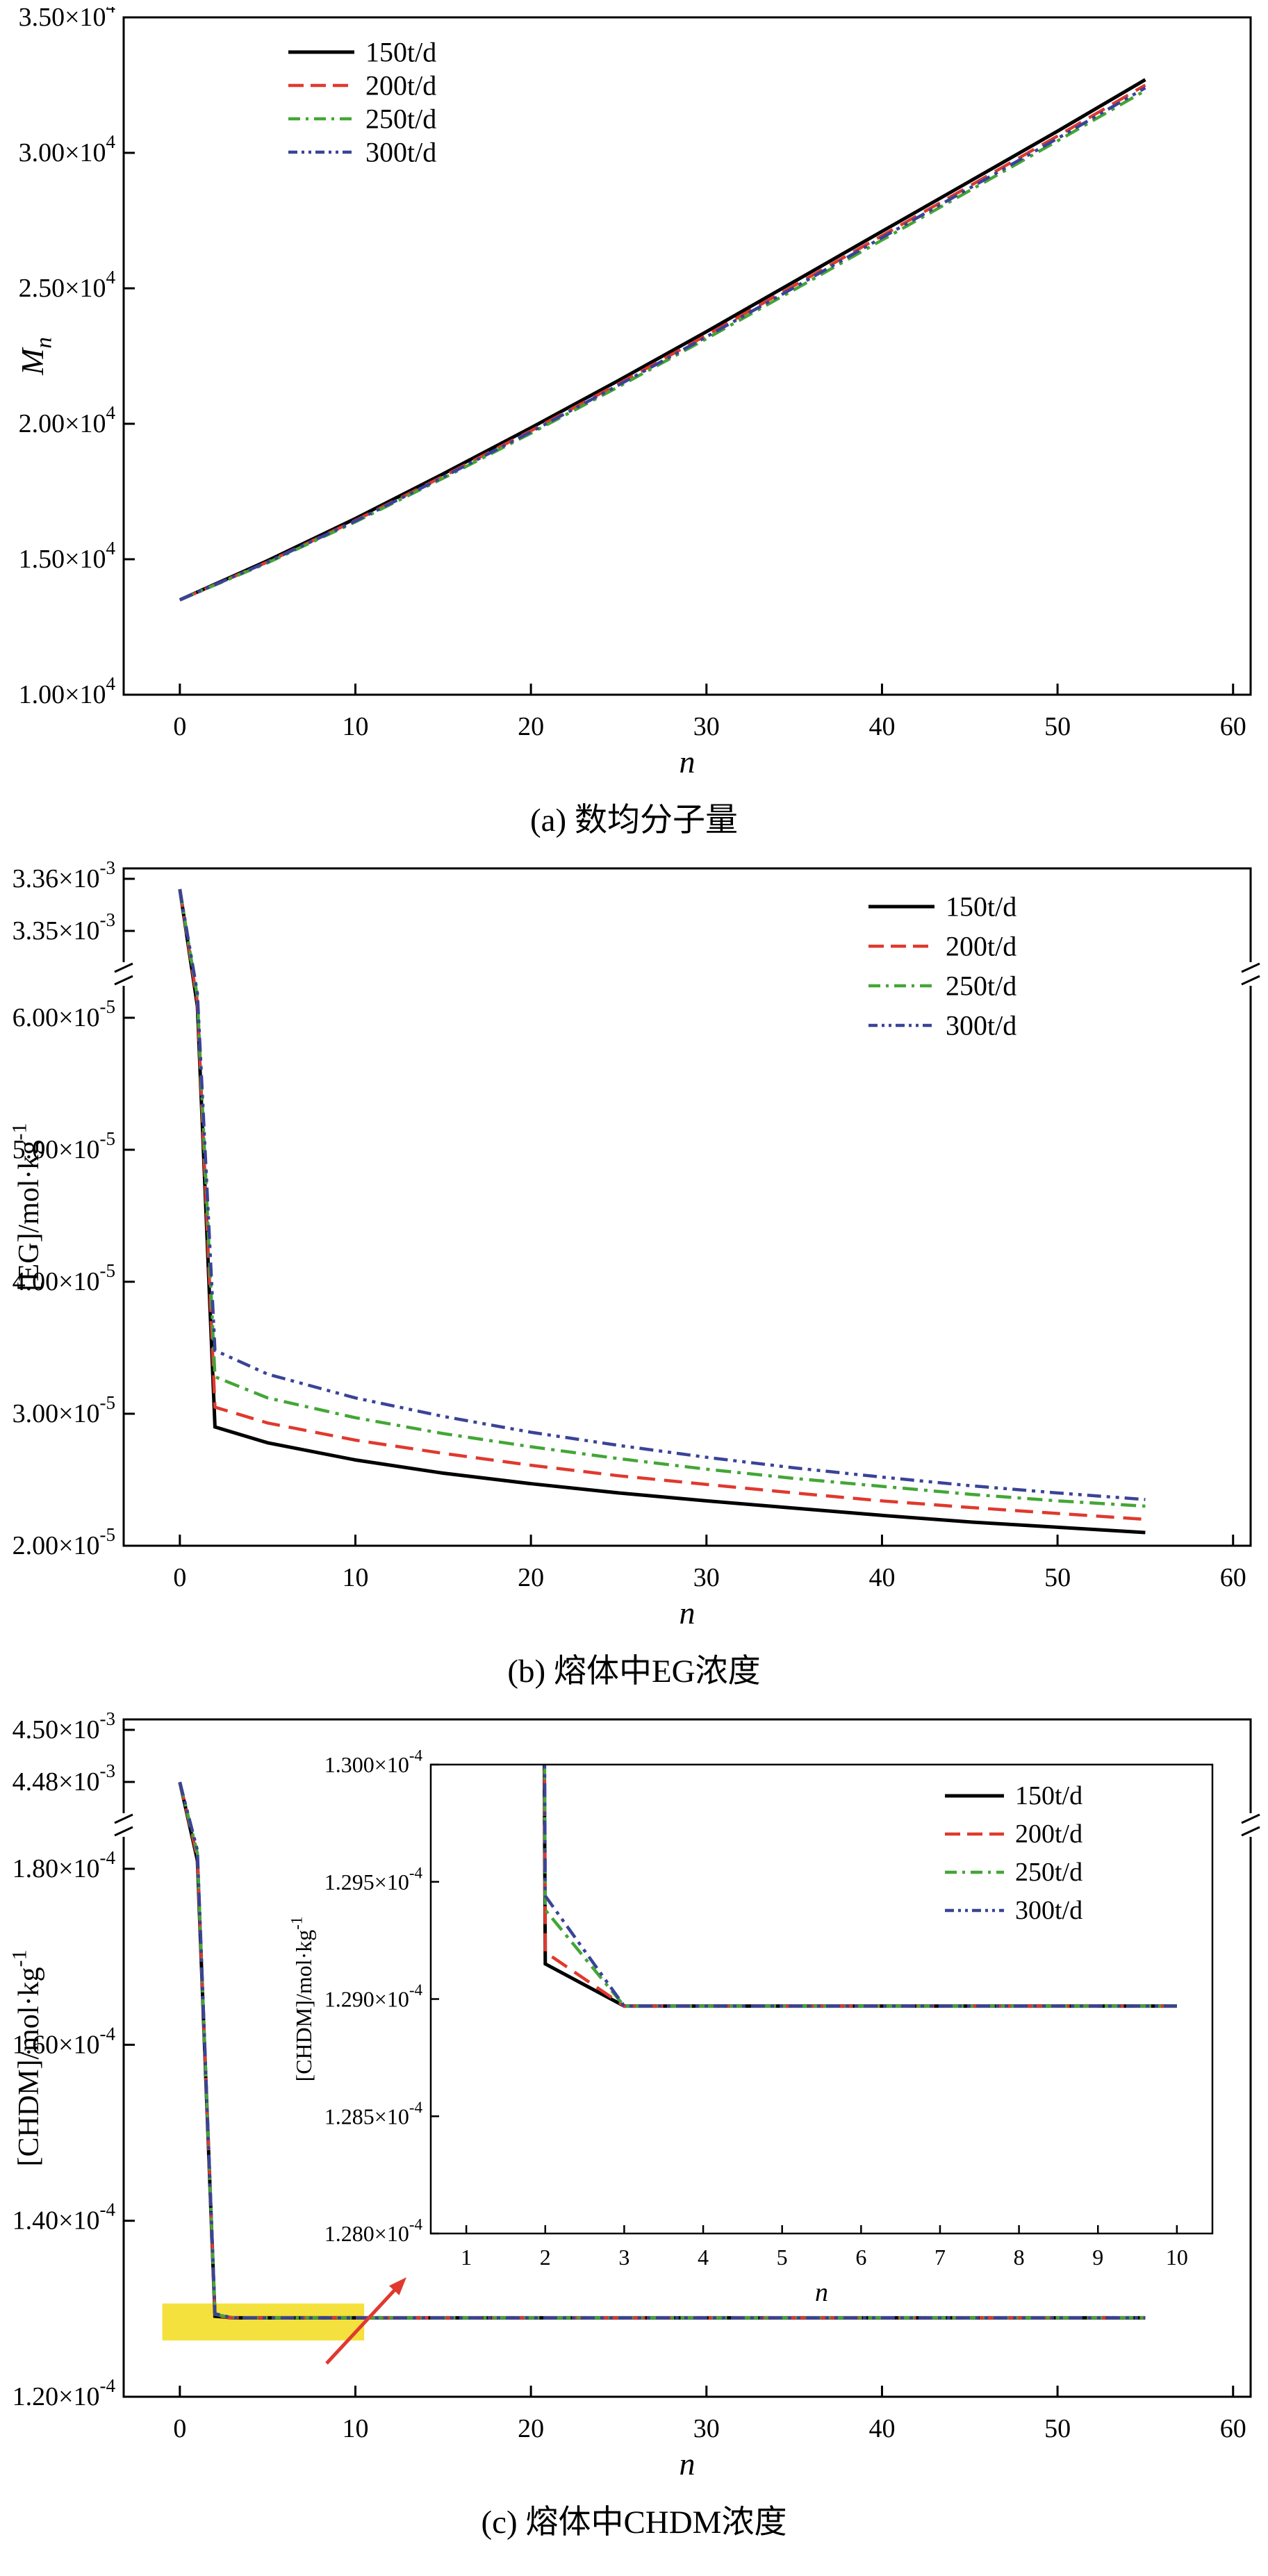 The width and height of the screenshot is (1268, 2576). I want to click on highlight-region, so click(263, 2322).